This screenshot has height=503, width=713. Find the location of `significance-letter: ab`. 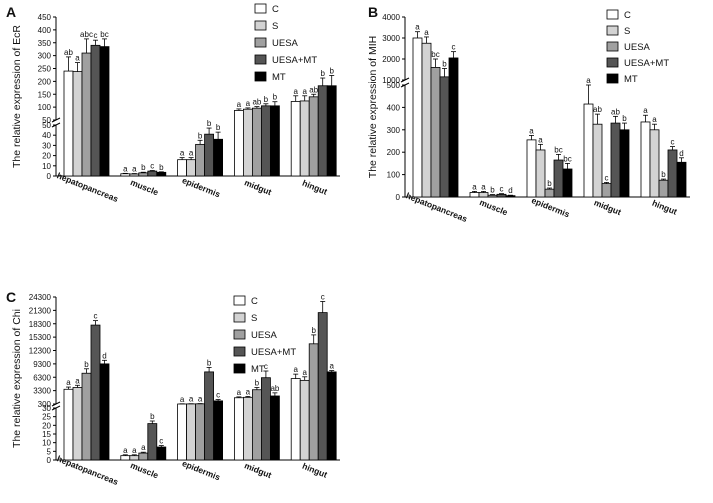

significance-letter: ab is located at coordinates (597, 109).